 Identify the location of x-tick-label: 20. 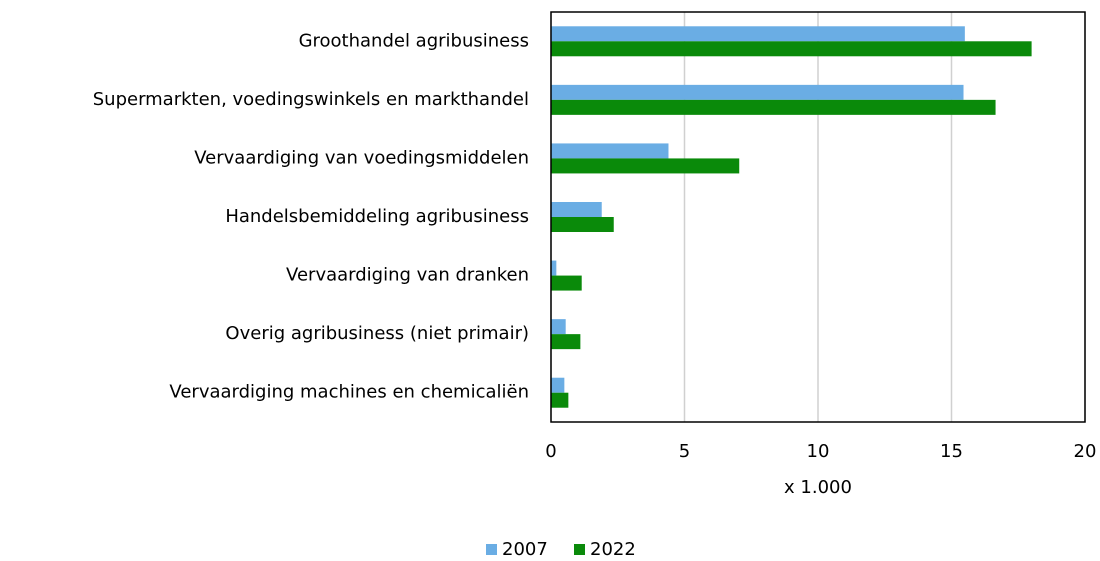
(1085, 451).